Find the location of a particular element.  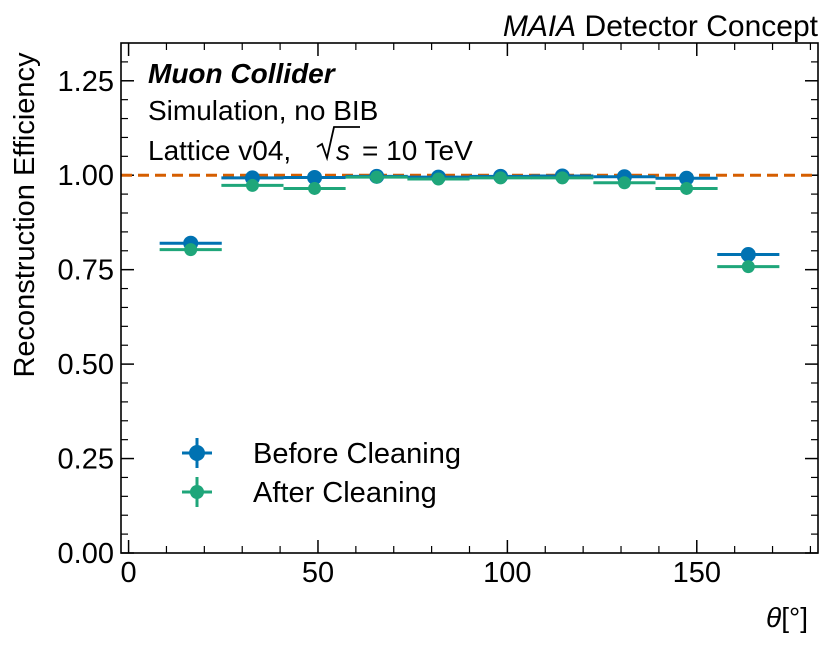

title-rest: Detector Concept is located at coordinates (697, 26).